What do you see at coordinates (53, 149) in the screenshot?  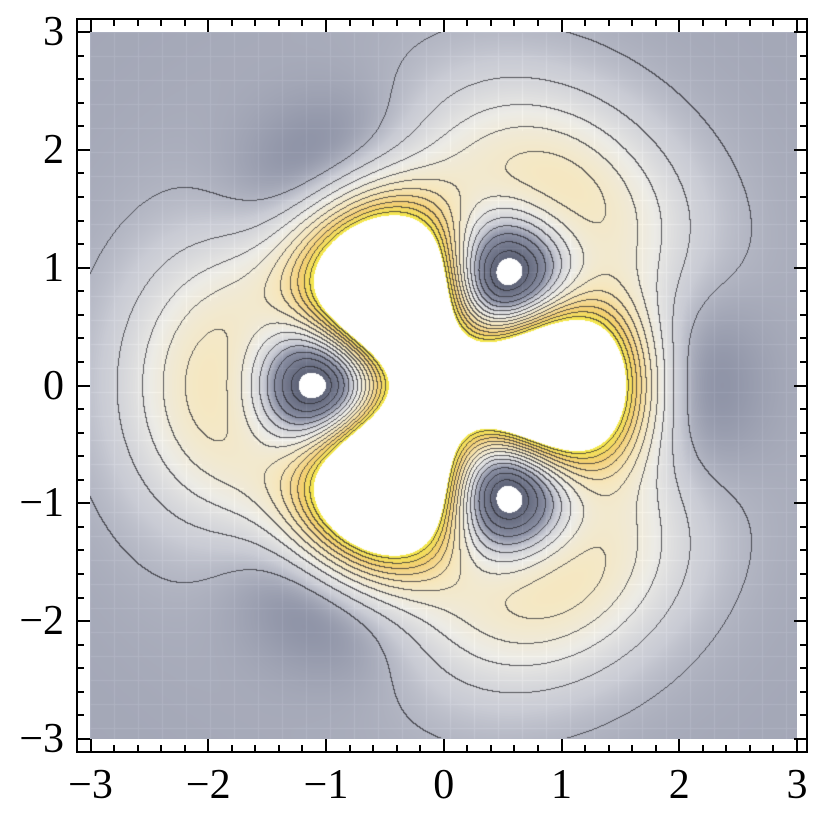 I see `y-tick-label: 2` at bounding box center [53, 149].